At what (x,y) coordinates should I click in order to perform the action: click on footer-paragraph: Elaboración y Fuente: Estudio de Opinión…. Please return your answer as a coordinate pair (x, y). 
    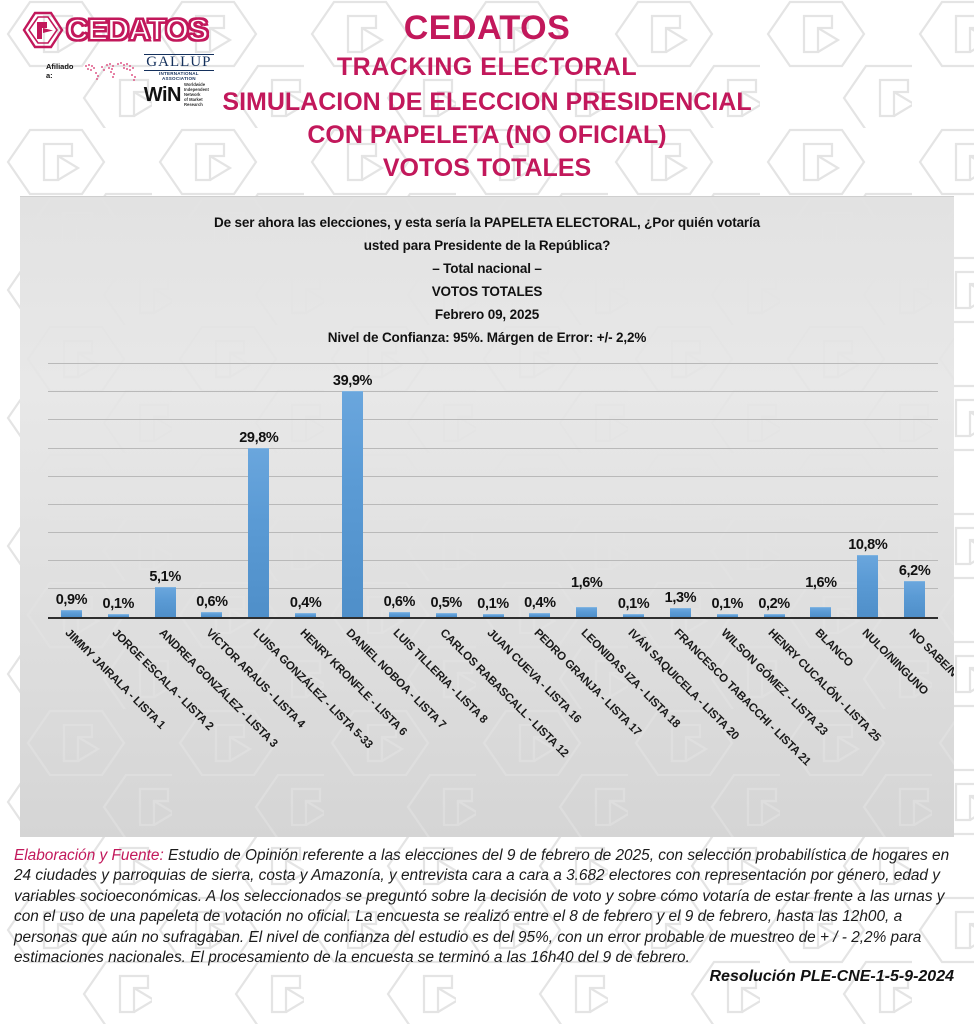
    Looking at the image, I should click on (487, 907).